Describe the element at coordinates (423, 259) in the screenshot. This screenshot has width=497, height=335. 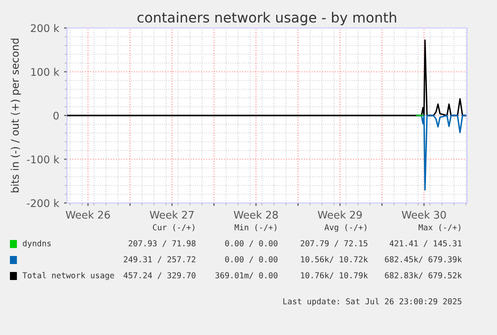
I see `text: 682.45k/ 679.39k` at that location.